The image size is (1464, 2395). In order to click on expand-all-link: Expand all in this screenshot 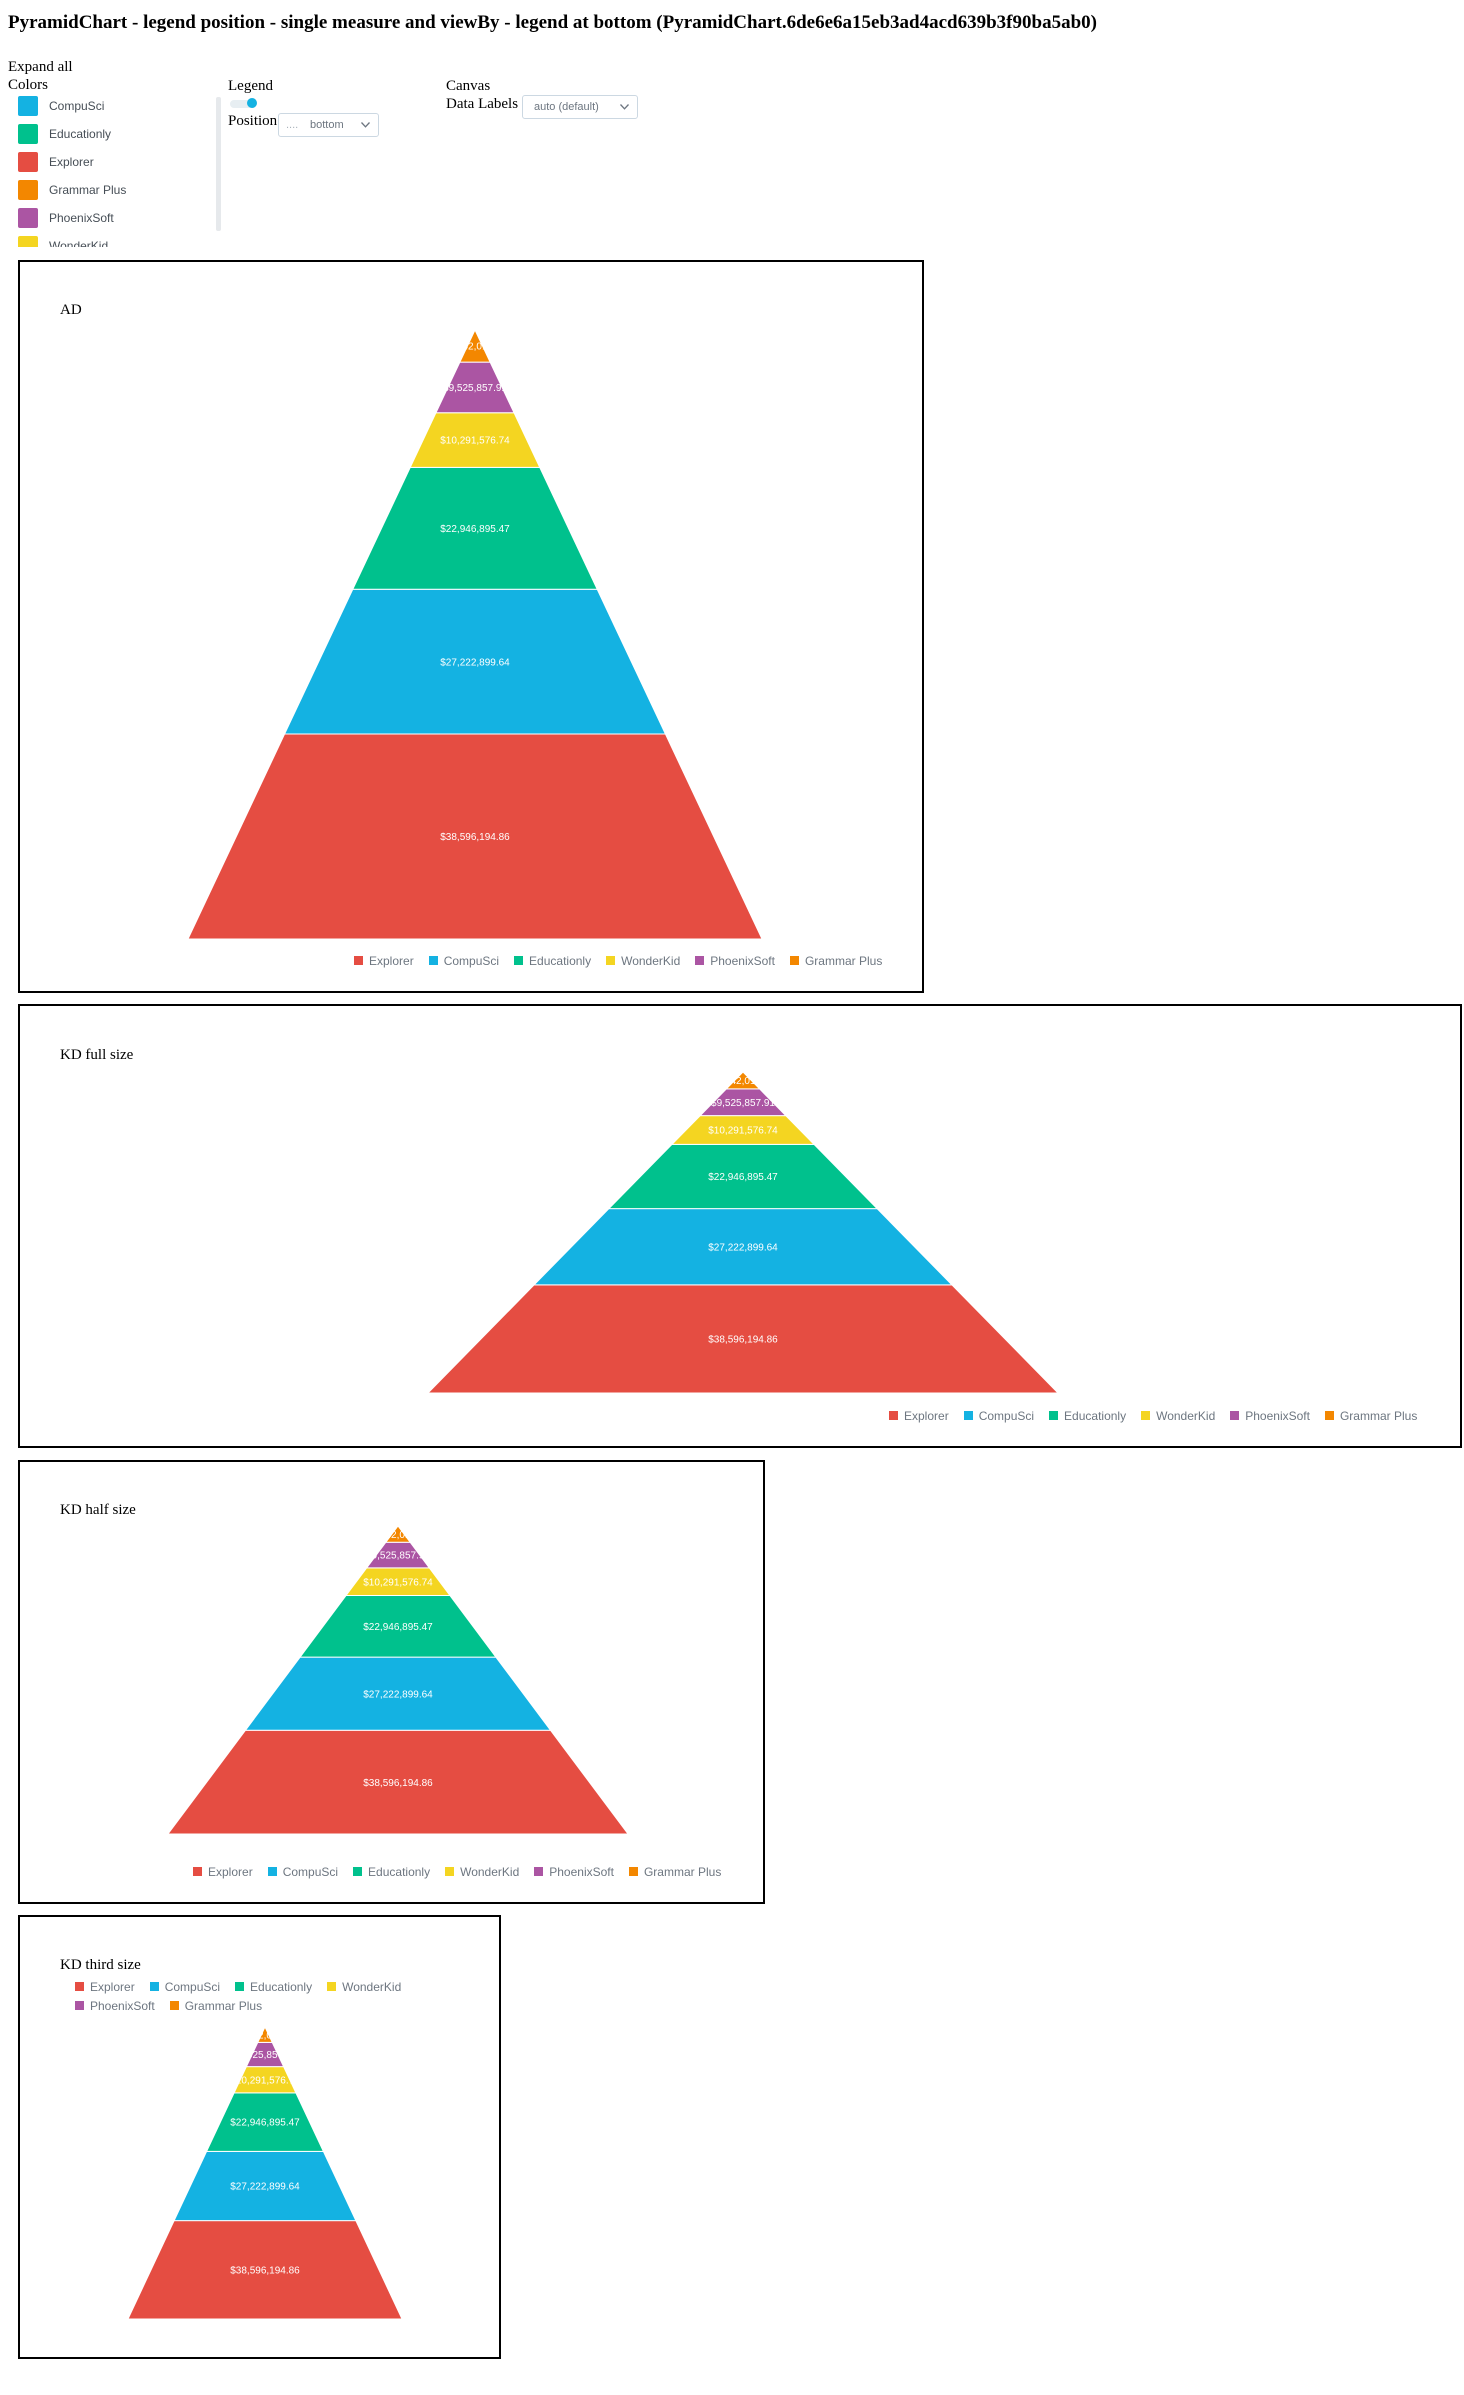, I will do `click(40, 67)`.